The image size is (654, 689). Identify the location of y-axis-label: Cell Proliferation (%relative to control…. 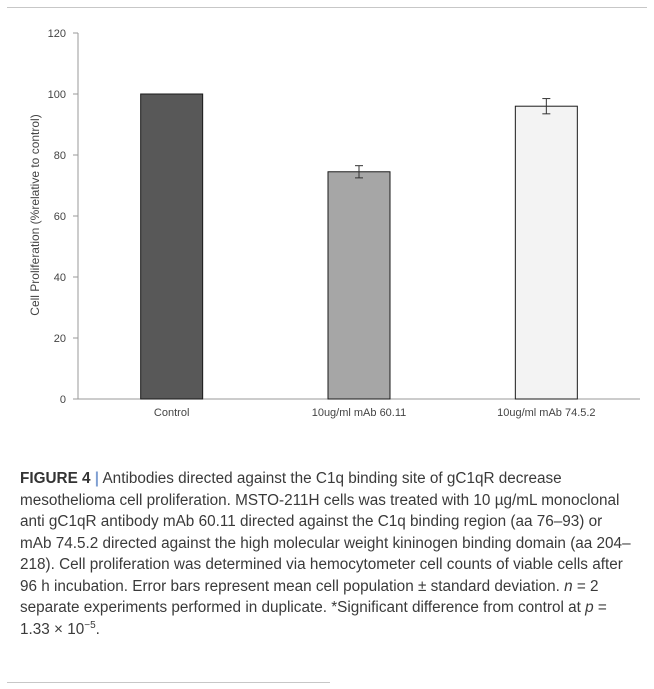
(35, 214).